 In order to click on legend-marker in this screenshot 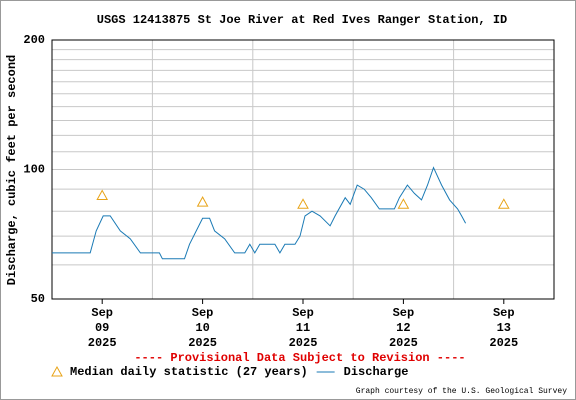, I will do `click(57, 371)`.